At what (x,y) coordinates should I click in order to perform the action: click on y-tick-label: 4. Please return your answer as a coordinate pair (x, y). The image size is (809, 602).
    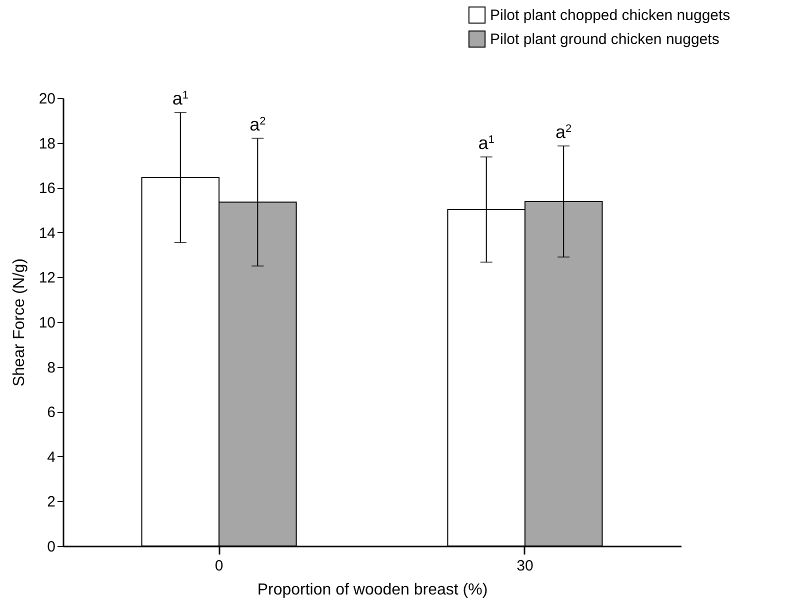
    Looking at the image, I should click on (51, 457).